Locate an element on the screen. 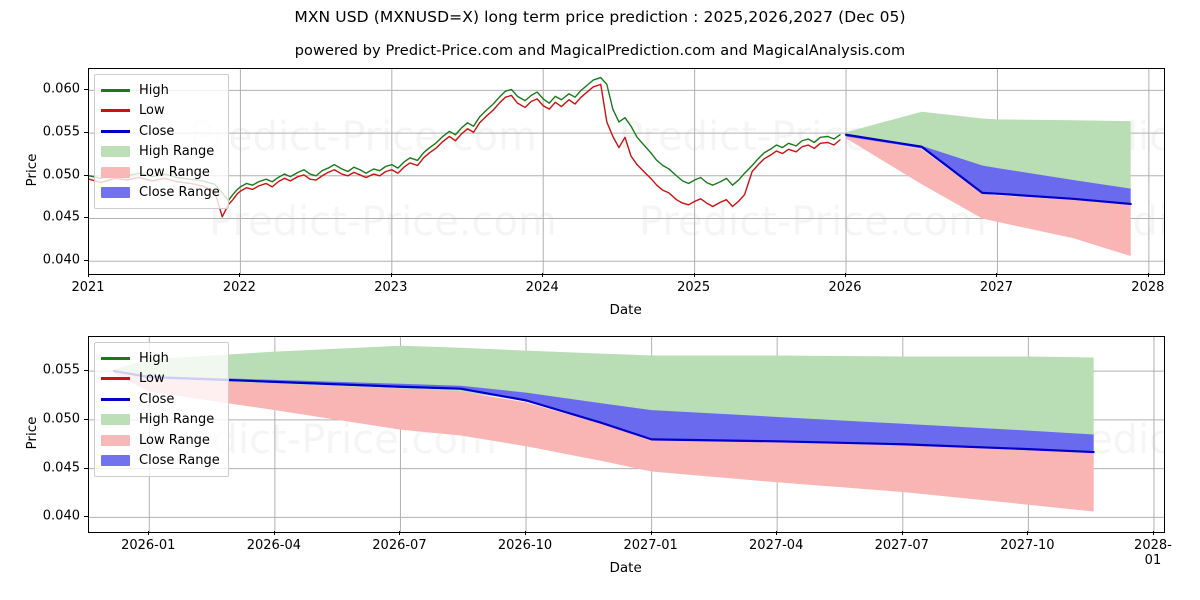 Image resolution: width=1200 pixels, height=600 pixels. y-axis-label-detail: Price is located at coordinates (32, 432).